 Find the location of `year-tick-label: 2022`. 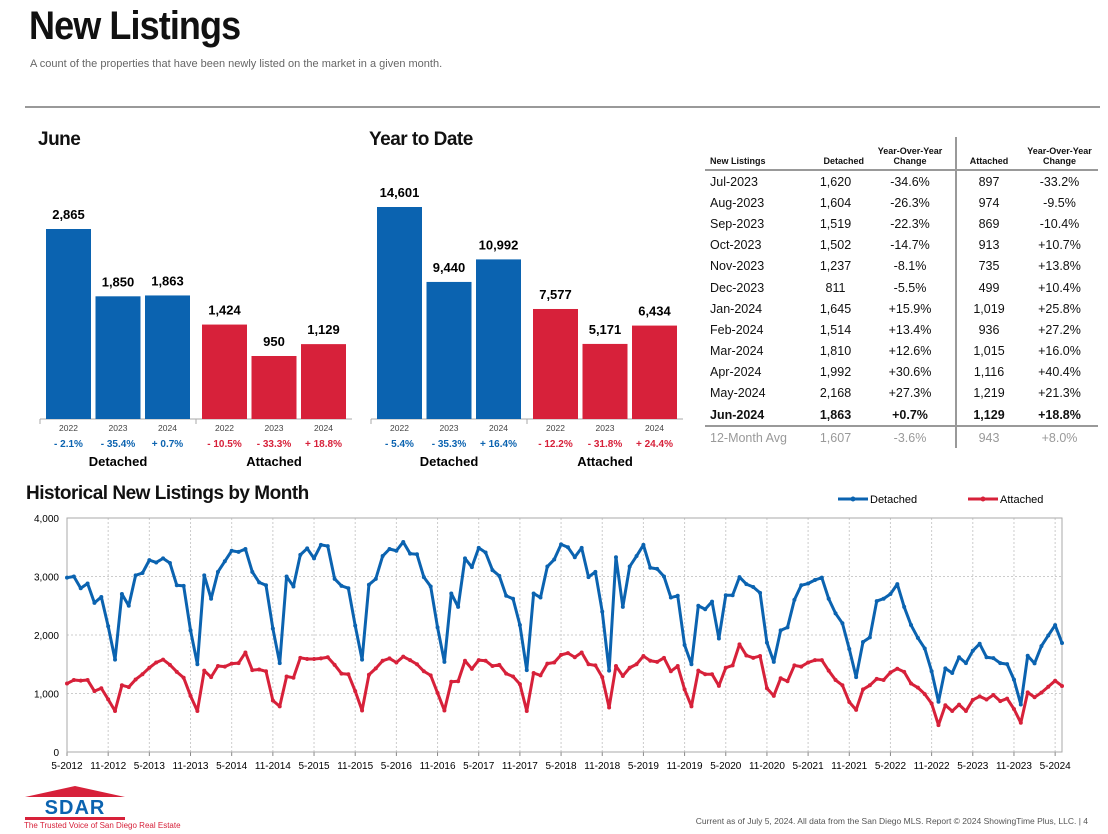

year-tick-label: 2022 is located at coordinates (555, 428).